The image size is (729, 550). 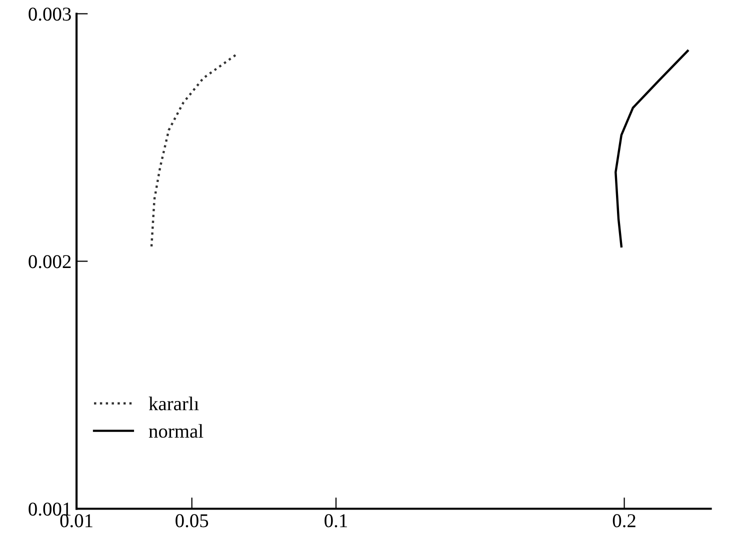 What do you see at coordinates (49, 509) in the screenshot?
I see `y-tick-label: 0.001` at bounding box center [49, 509].